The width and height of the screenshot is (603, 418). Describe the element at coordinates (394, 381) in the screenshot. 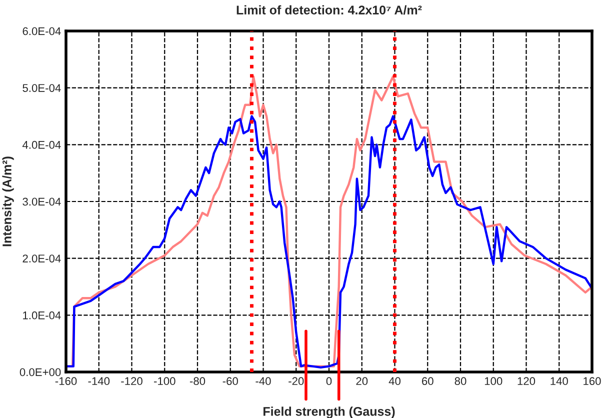

I see `x-tick-label: 40` at that location.